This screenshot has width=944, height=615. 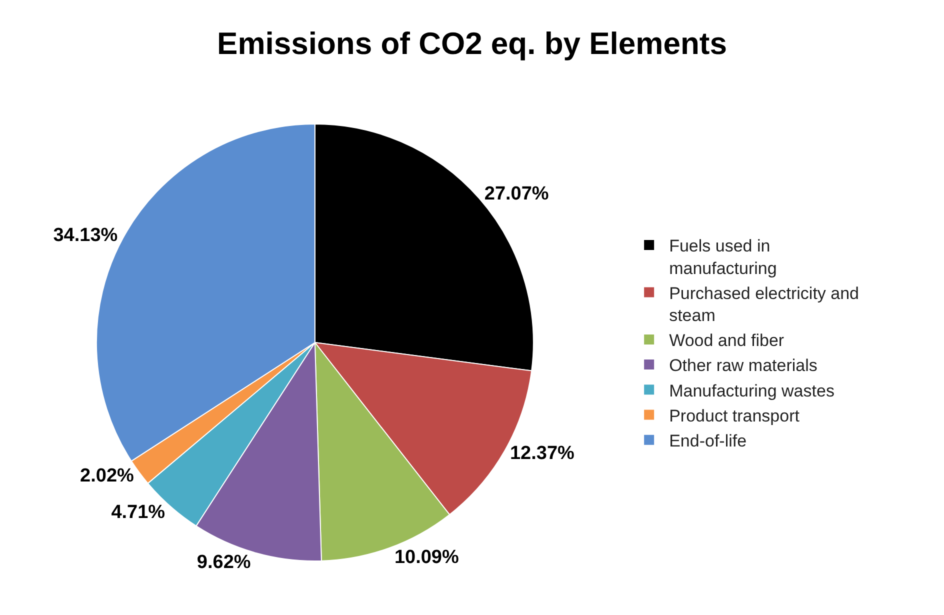 What do you see at coordinates (85, 235) in the screenshot?
I see `data-label: 34.13%` at bounding box center [85, 235].